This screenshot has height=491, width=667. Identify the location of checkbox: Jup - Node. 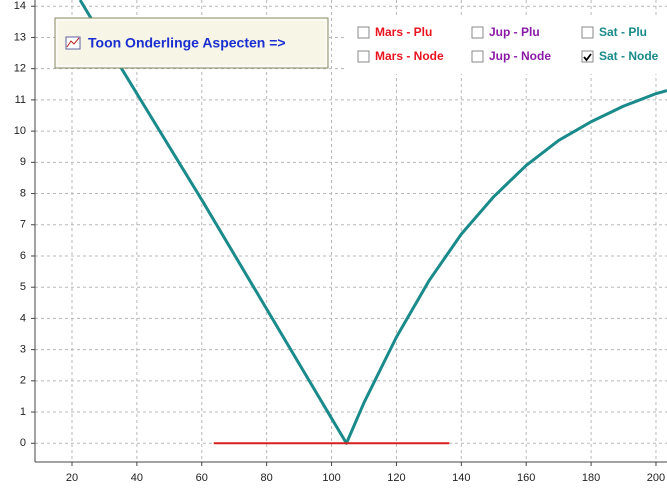
(511, 56).